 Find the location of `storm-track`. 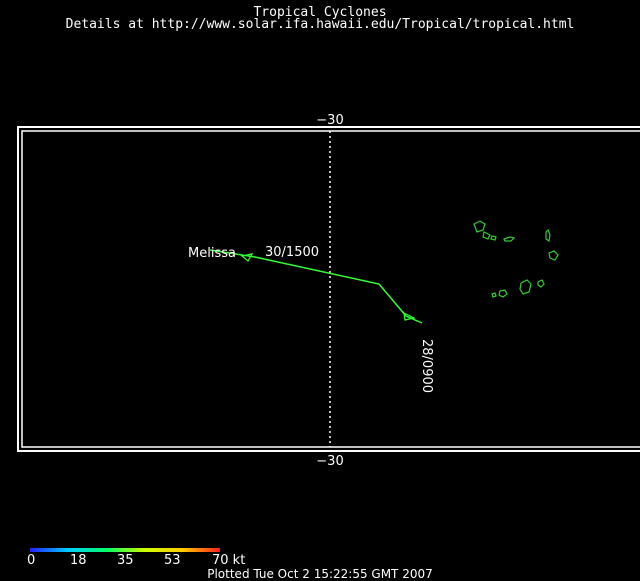

storm-track is located at coordinates (316, 286).